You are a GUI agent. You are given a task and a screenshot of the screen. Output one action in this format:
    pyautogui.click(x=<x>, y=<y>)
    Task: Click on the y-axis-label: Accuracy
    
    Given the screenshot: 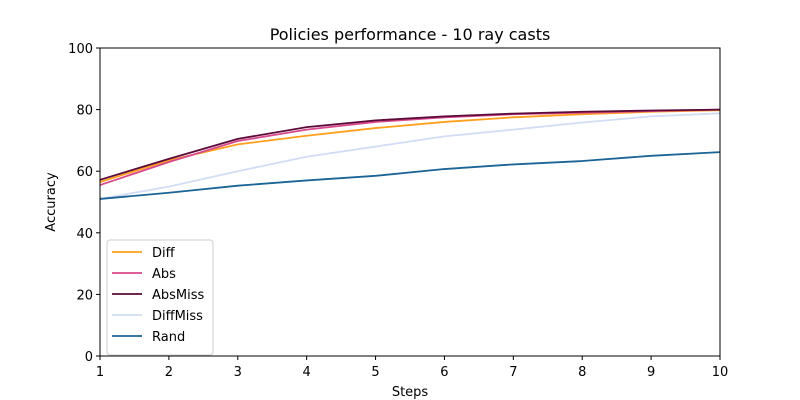 What is the action you would take?
    pyautogui.click(x=51, y=202)
    